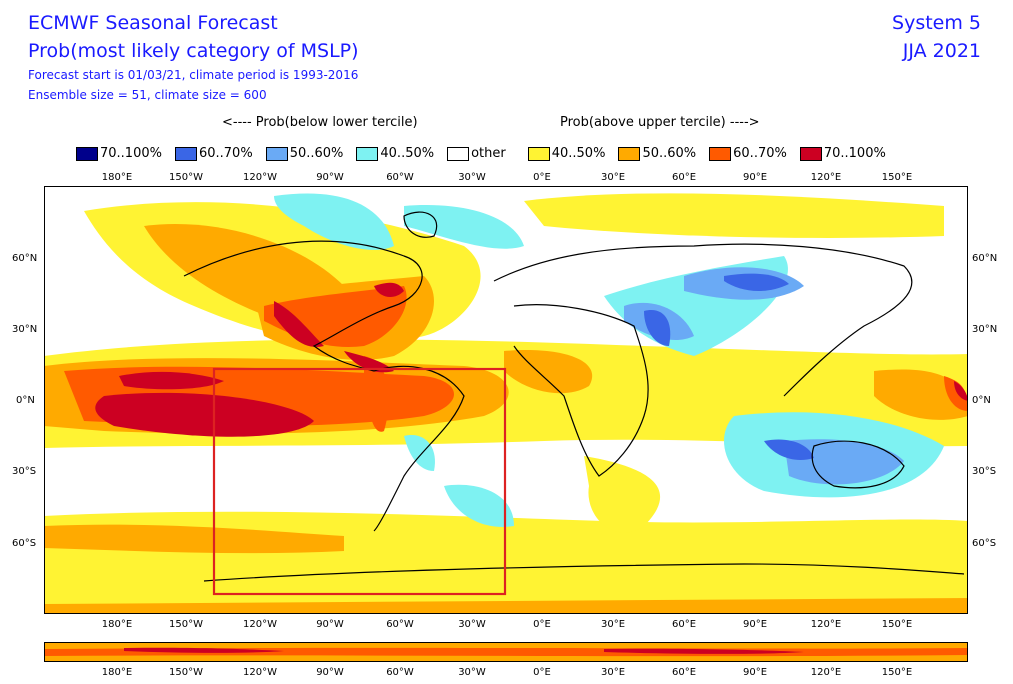 This screenshot has width=1013, height=684. What do you see at coordinates (660, 122) in the screenshot?
I see `above-tercile-label: Prob(above upper tercile) ---->` at bounding box center [660, 122].